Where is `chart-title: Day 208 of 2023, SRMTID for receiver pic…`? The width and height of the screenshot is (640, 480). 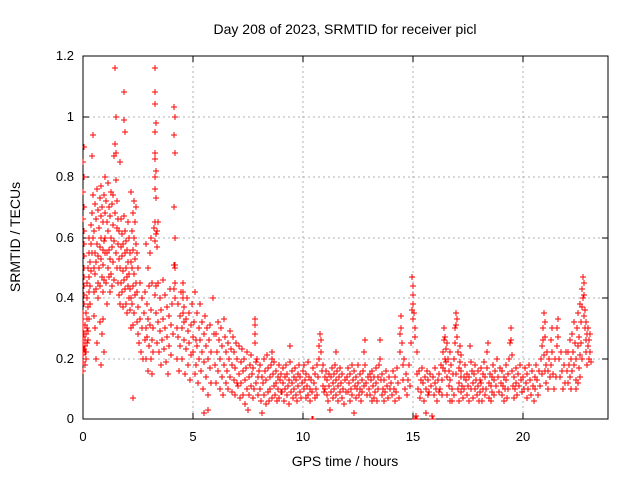
chart-title: Day 208 of 2023, SRMTID for receiver pic… is located at coordinates (345, 29).